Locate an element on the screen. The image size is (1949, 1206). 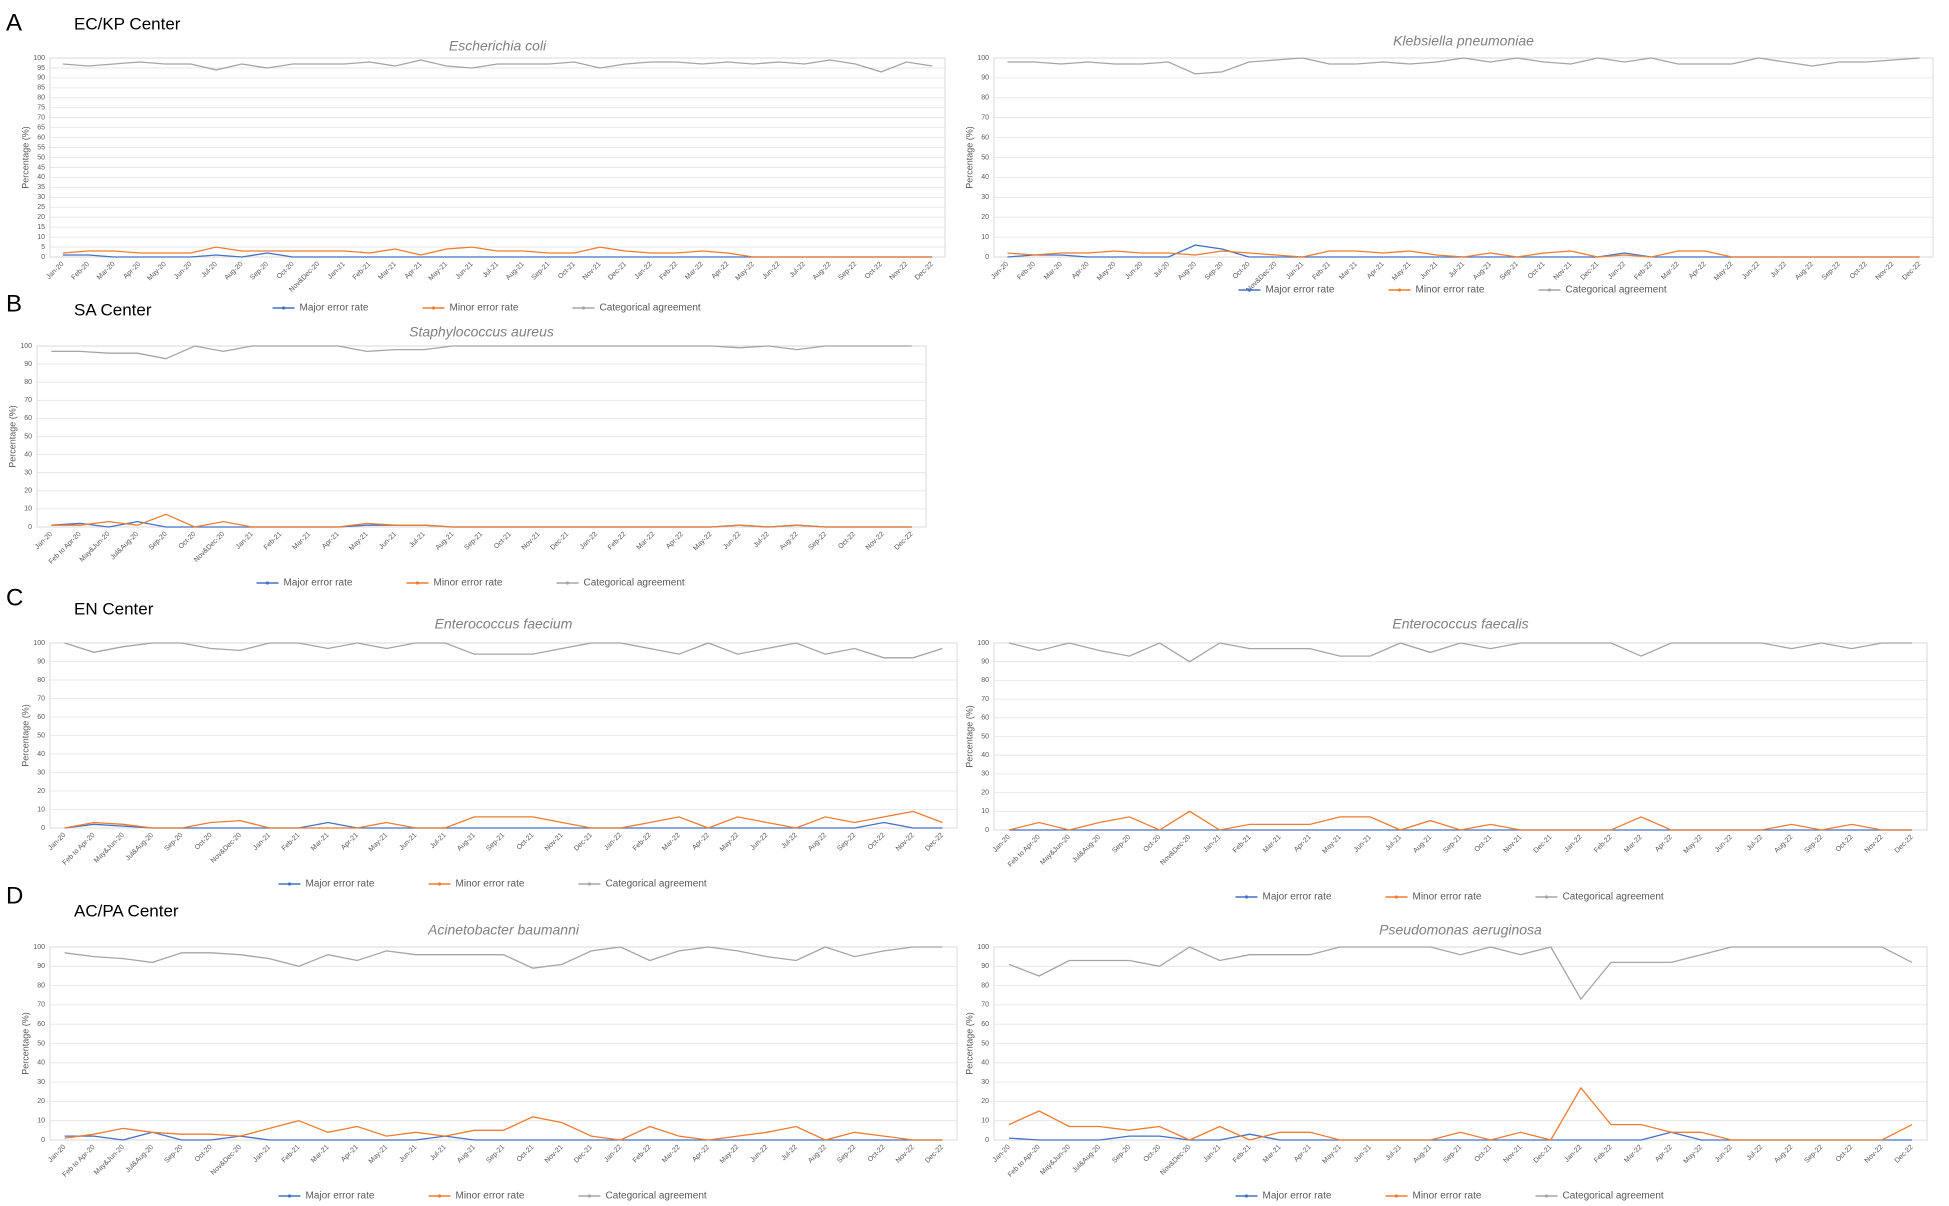
x-tick-label: Sep-20 is located at coordinates (259, 271).